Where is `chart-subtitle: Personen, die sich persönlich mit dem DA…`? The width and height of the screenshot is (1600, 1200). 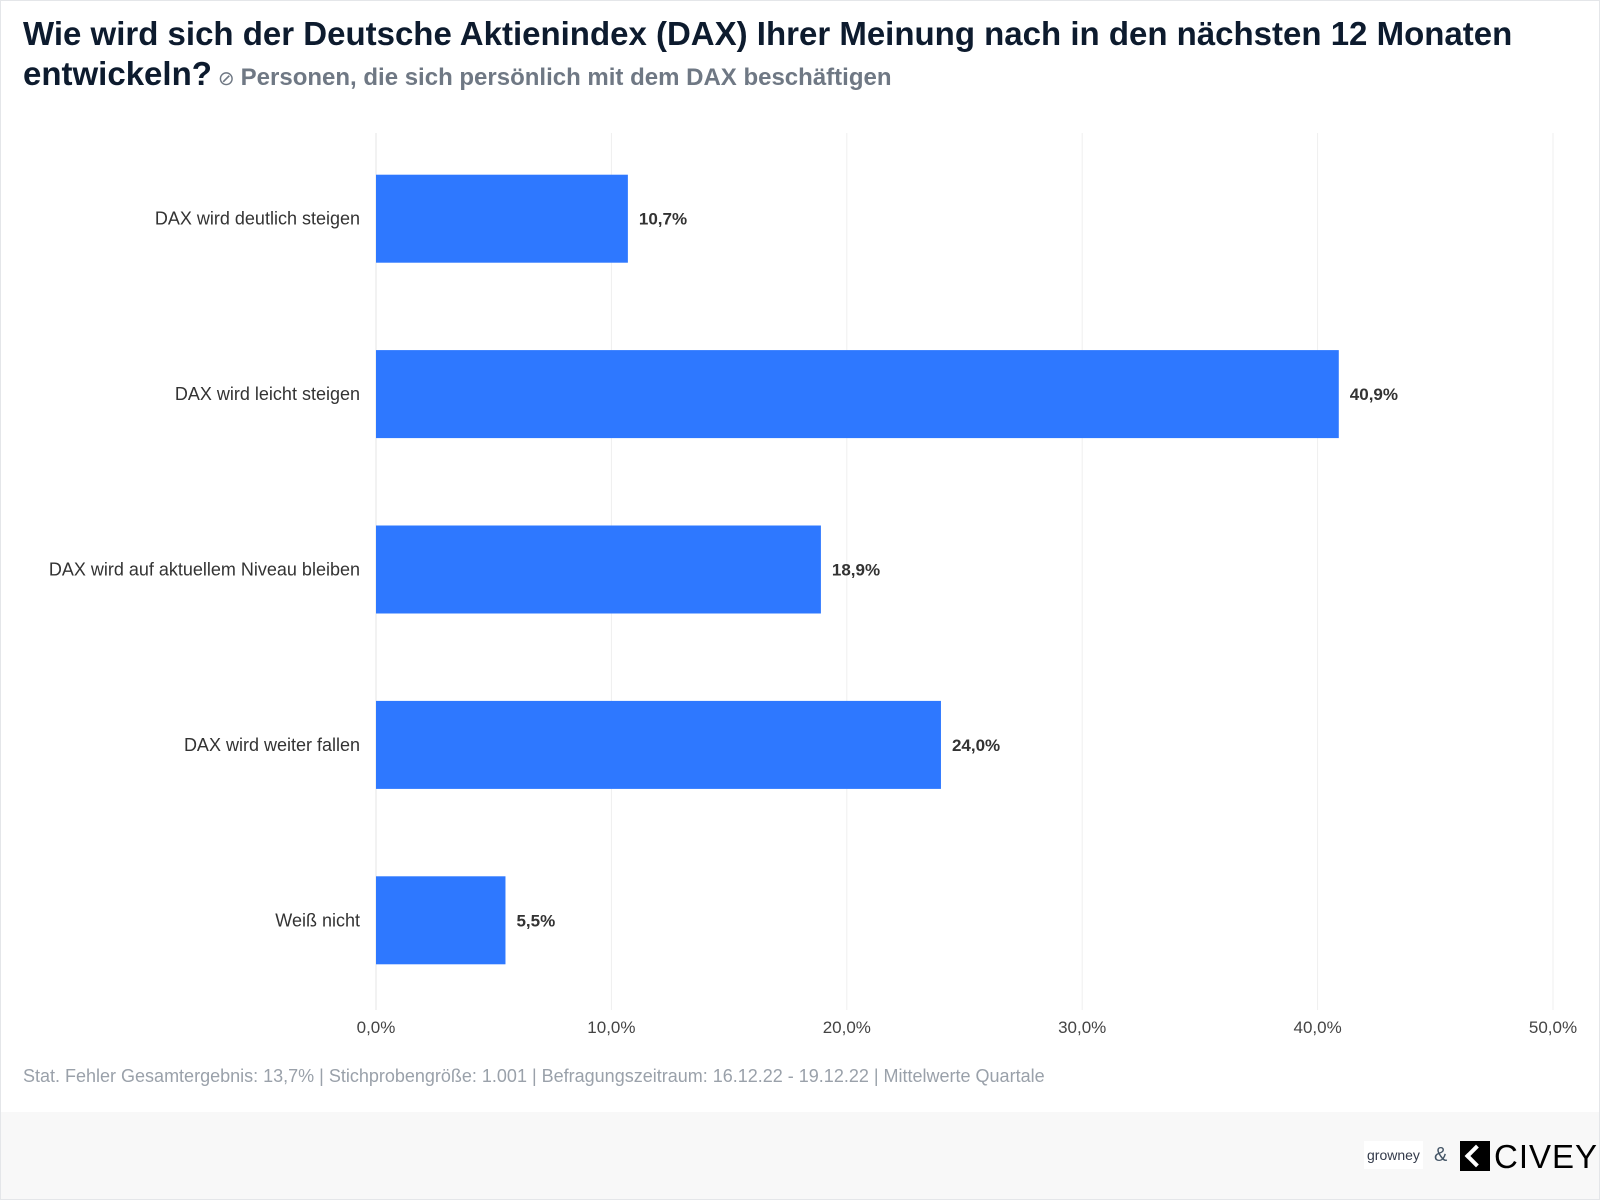 chart-subtitle: Personen, die sich persönlich mit dem DA… is located at coordinates (566, 77).